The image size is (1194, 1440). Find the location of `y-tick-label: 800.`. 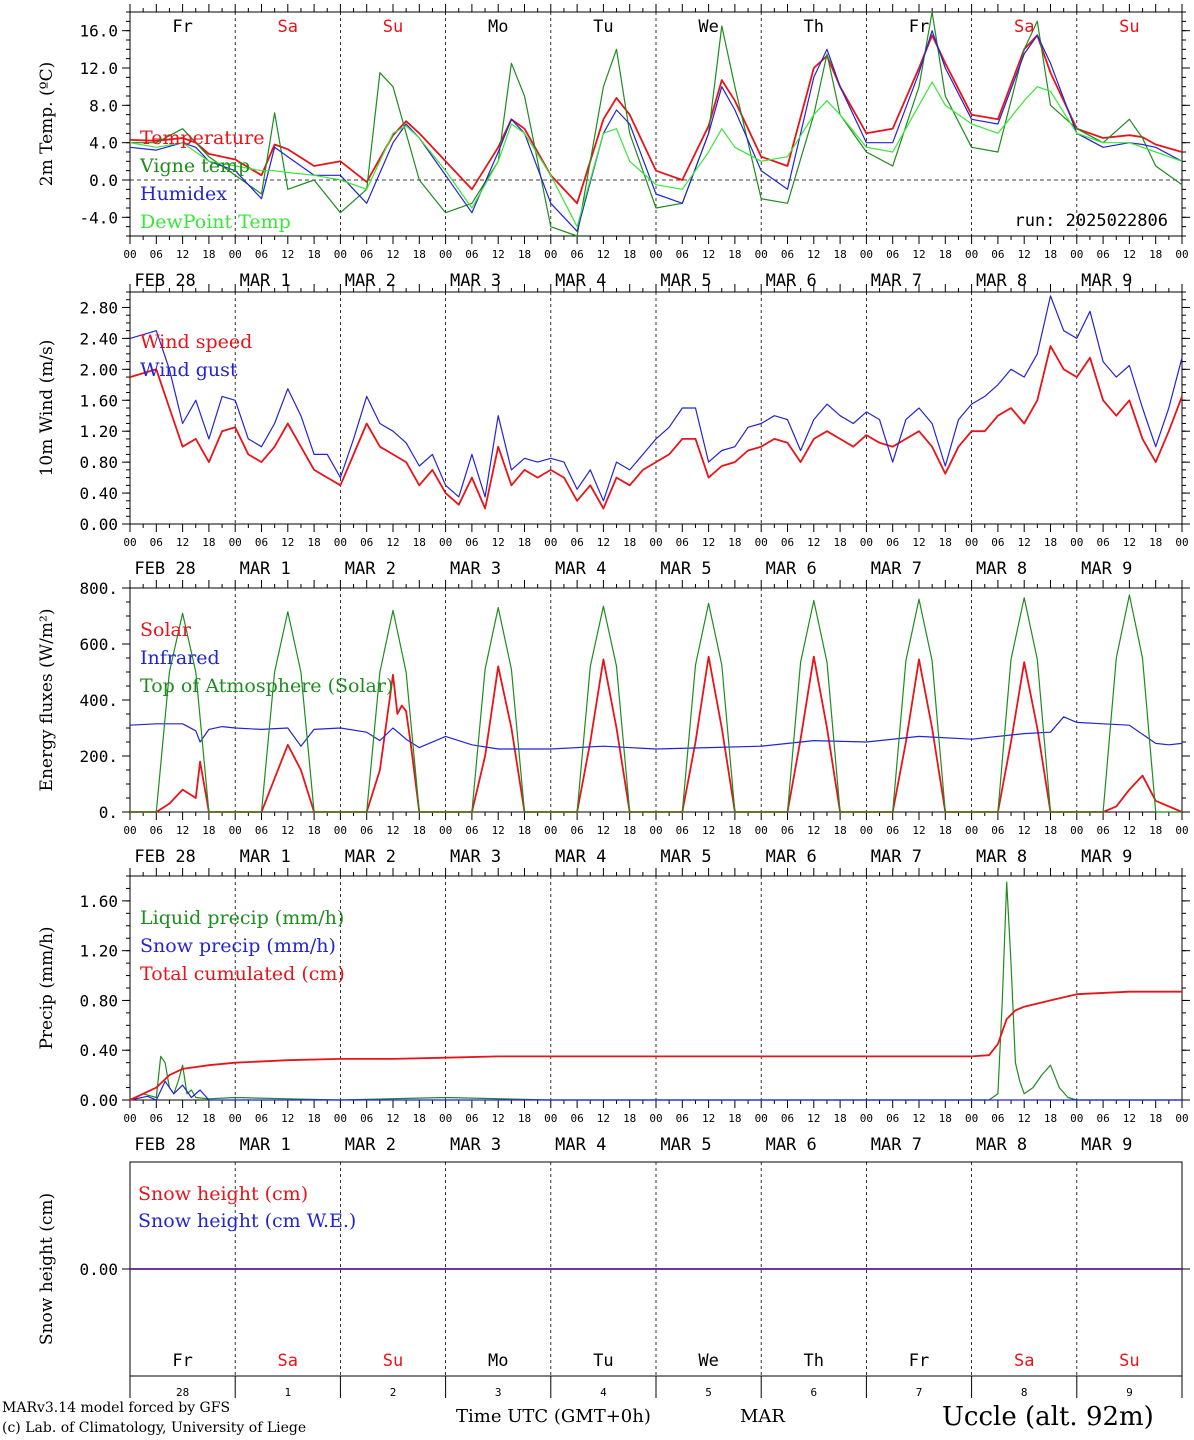

y-tick-label: 800. is located at coordinates (98, 588).